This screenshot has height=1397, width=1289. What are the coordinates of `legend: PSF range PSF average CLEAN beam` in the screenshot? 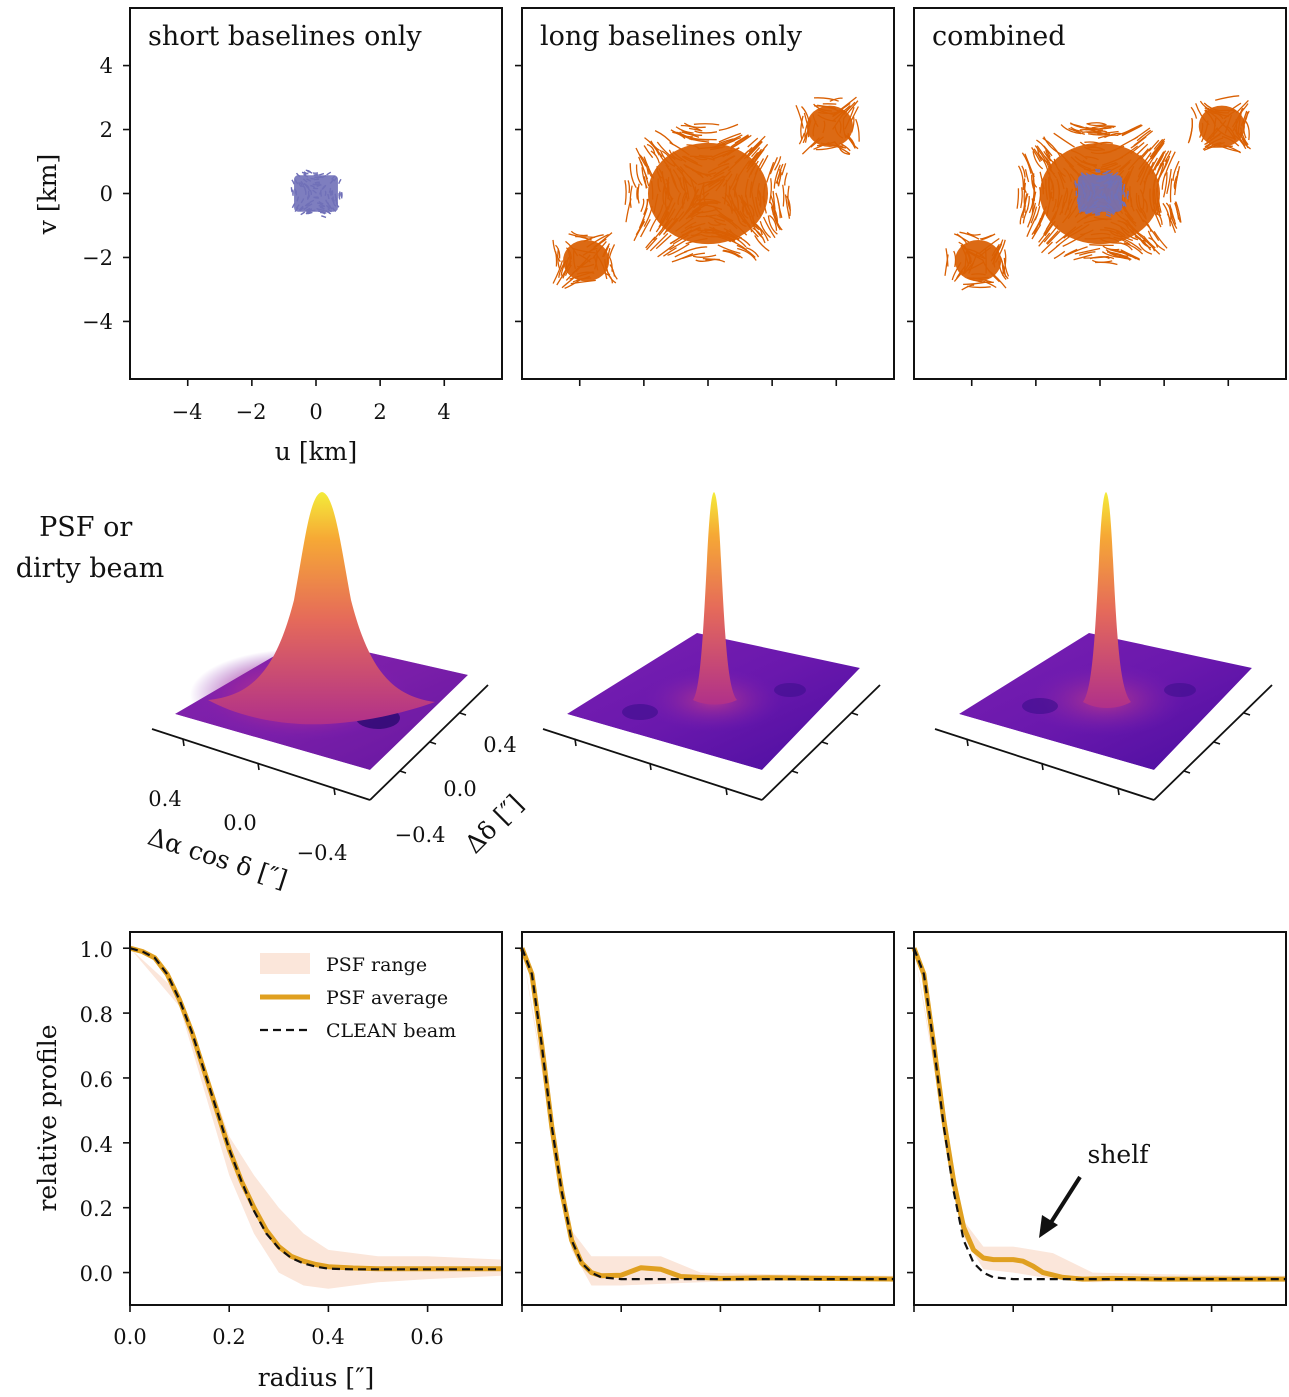 It's located at (358, 997).